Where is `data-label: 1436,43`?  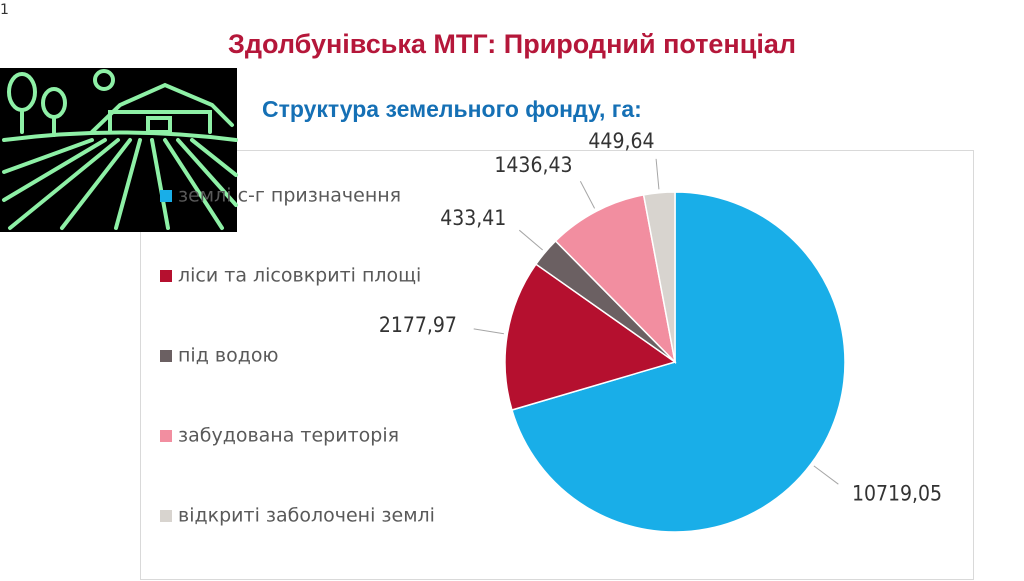
data-label: 1436,43 is located at coordinates (533, 165).